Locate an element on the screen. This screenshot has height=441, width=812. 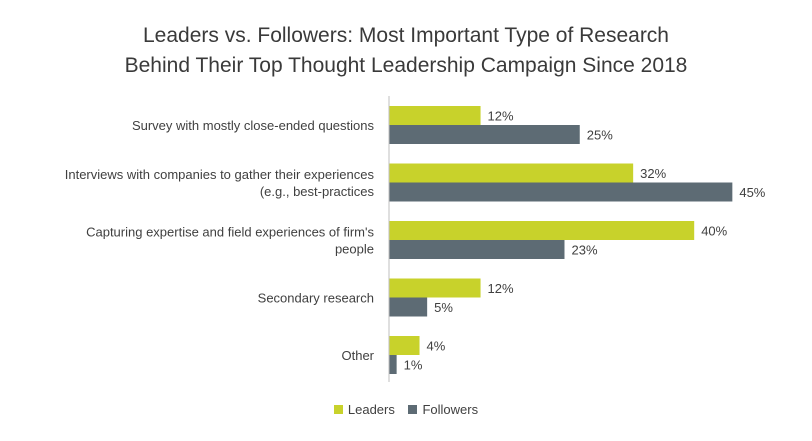
value-label-followers-other: 1% is located at coordinates (413, 365).